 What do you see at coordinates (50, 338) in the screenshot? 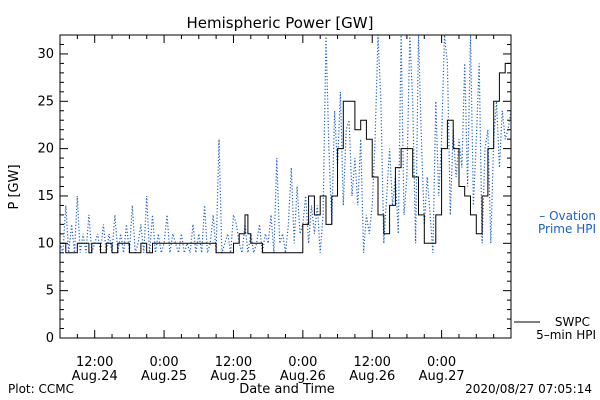
I see `y-tick-label: 0` at bounding box center [50, 338].